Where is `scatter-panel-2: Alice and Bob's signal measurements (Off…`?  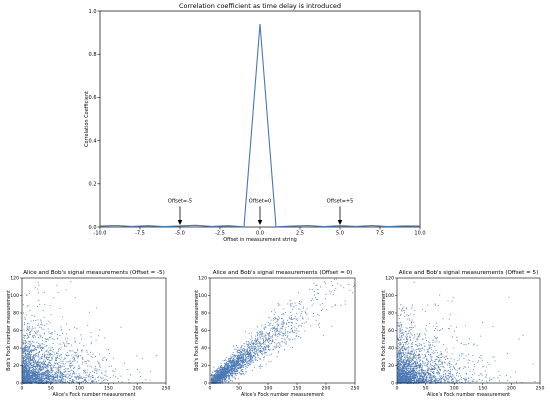
scatter-panel-2: Alice and Bob's signal measurements (Off… is located at coordinates (276, 334).